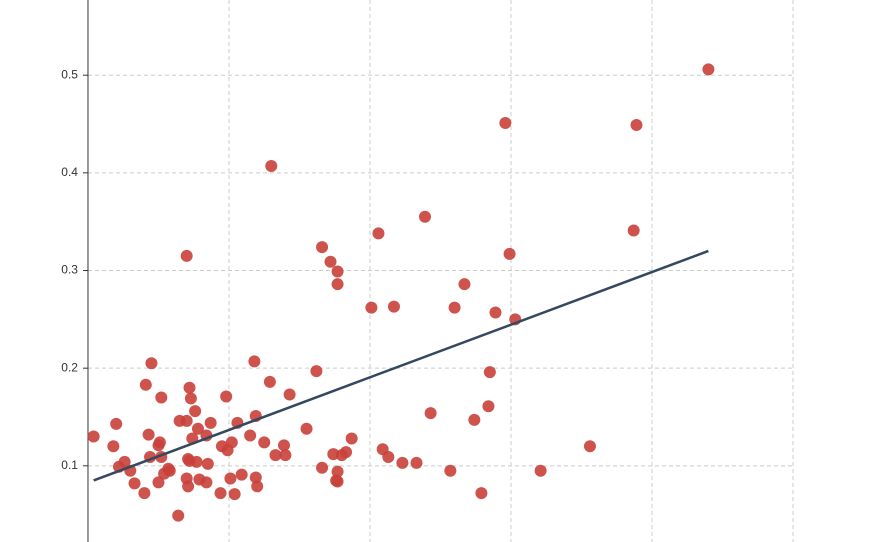 This screenshot has height=542, width=880. Describe the element at coordinates (69, 74) in the screenshot. I see `y-tick-label: 0.5` at that location.